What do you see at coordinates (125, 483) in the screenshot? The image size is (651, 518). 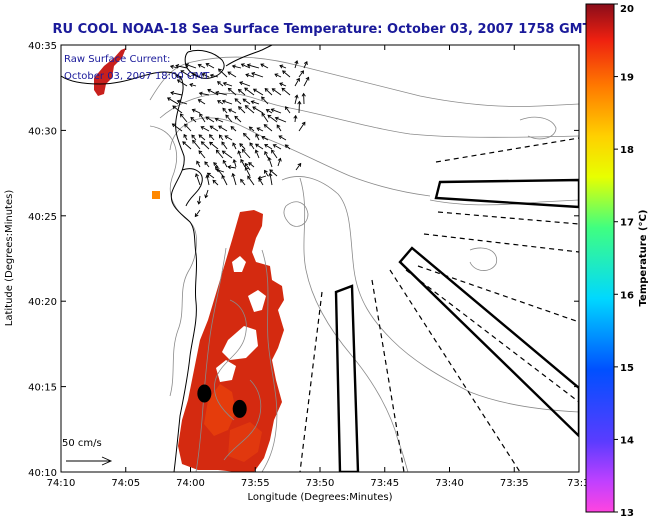 I see `x-tick-label: 74:05` at bounding box center [125, 483].